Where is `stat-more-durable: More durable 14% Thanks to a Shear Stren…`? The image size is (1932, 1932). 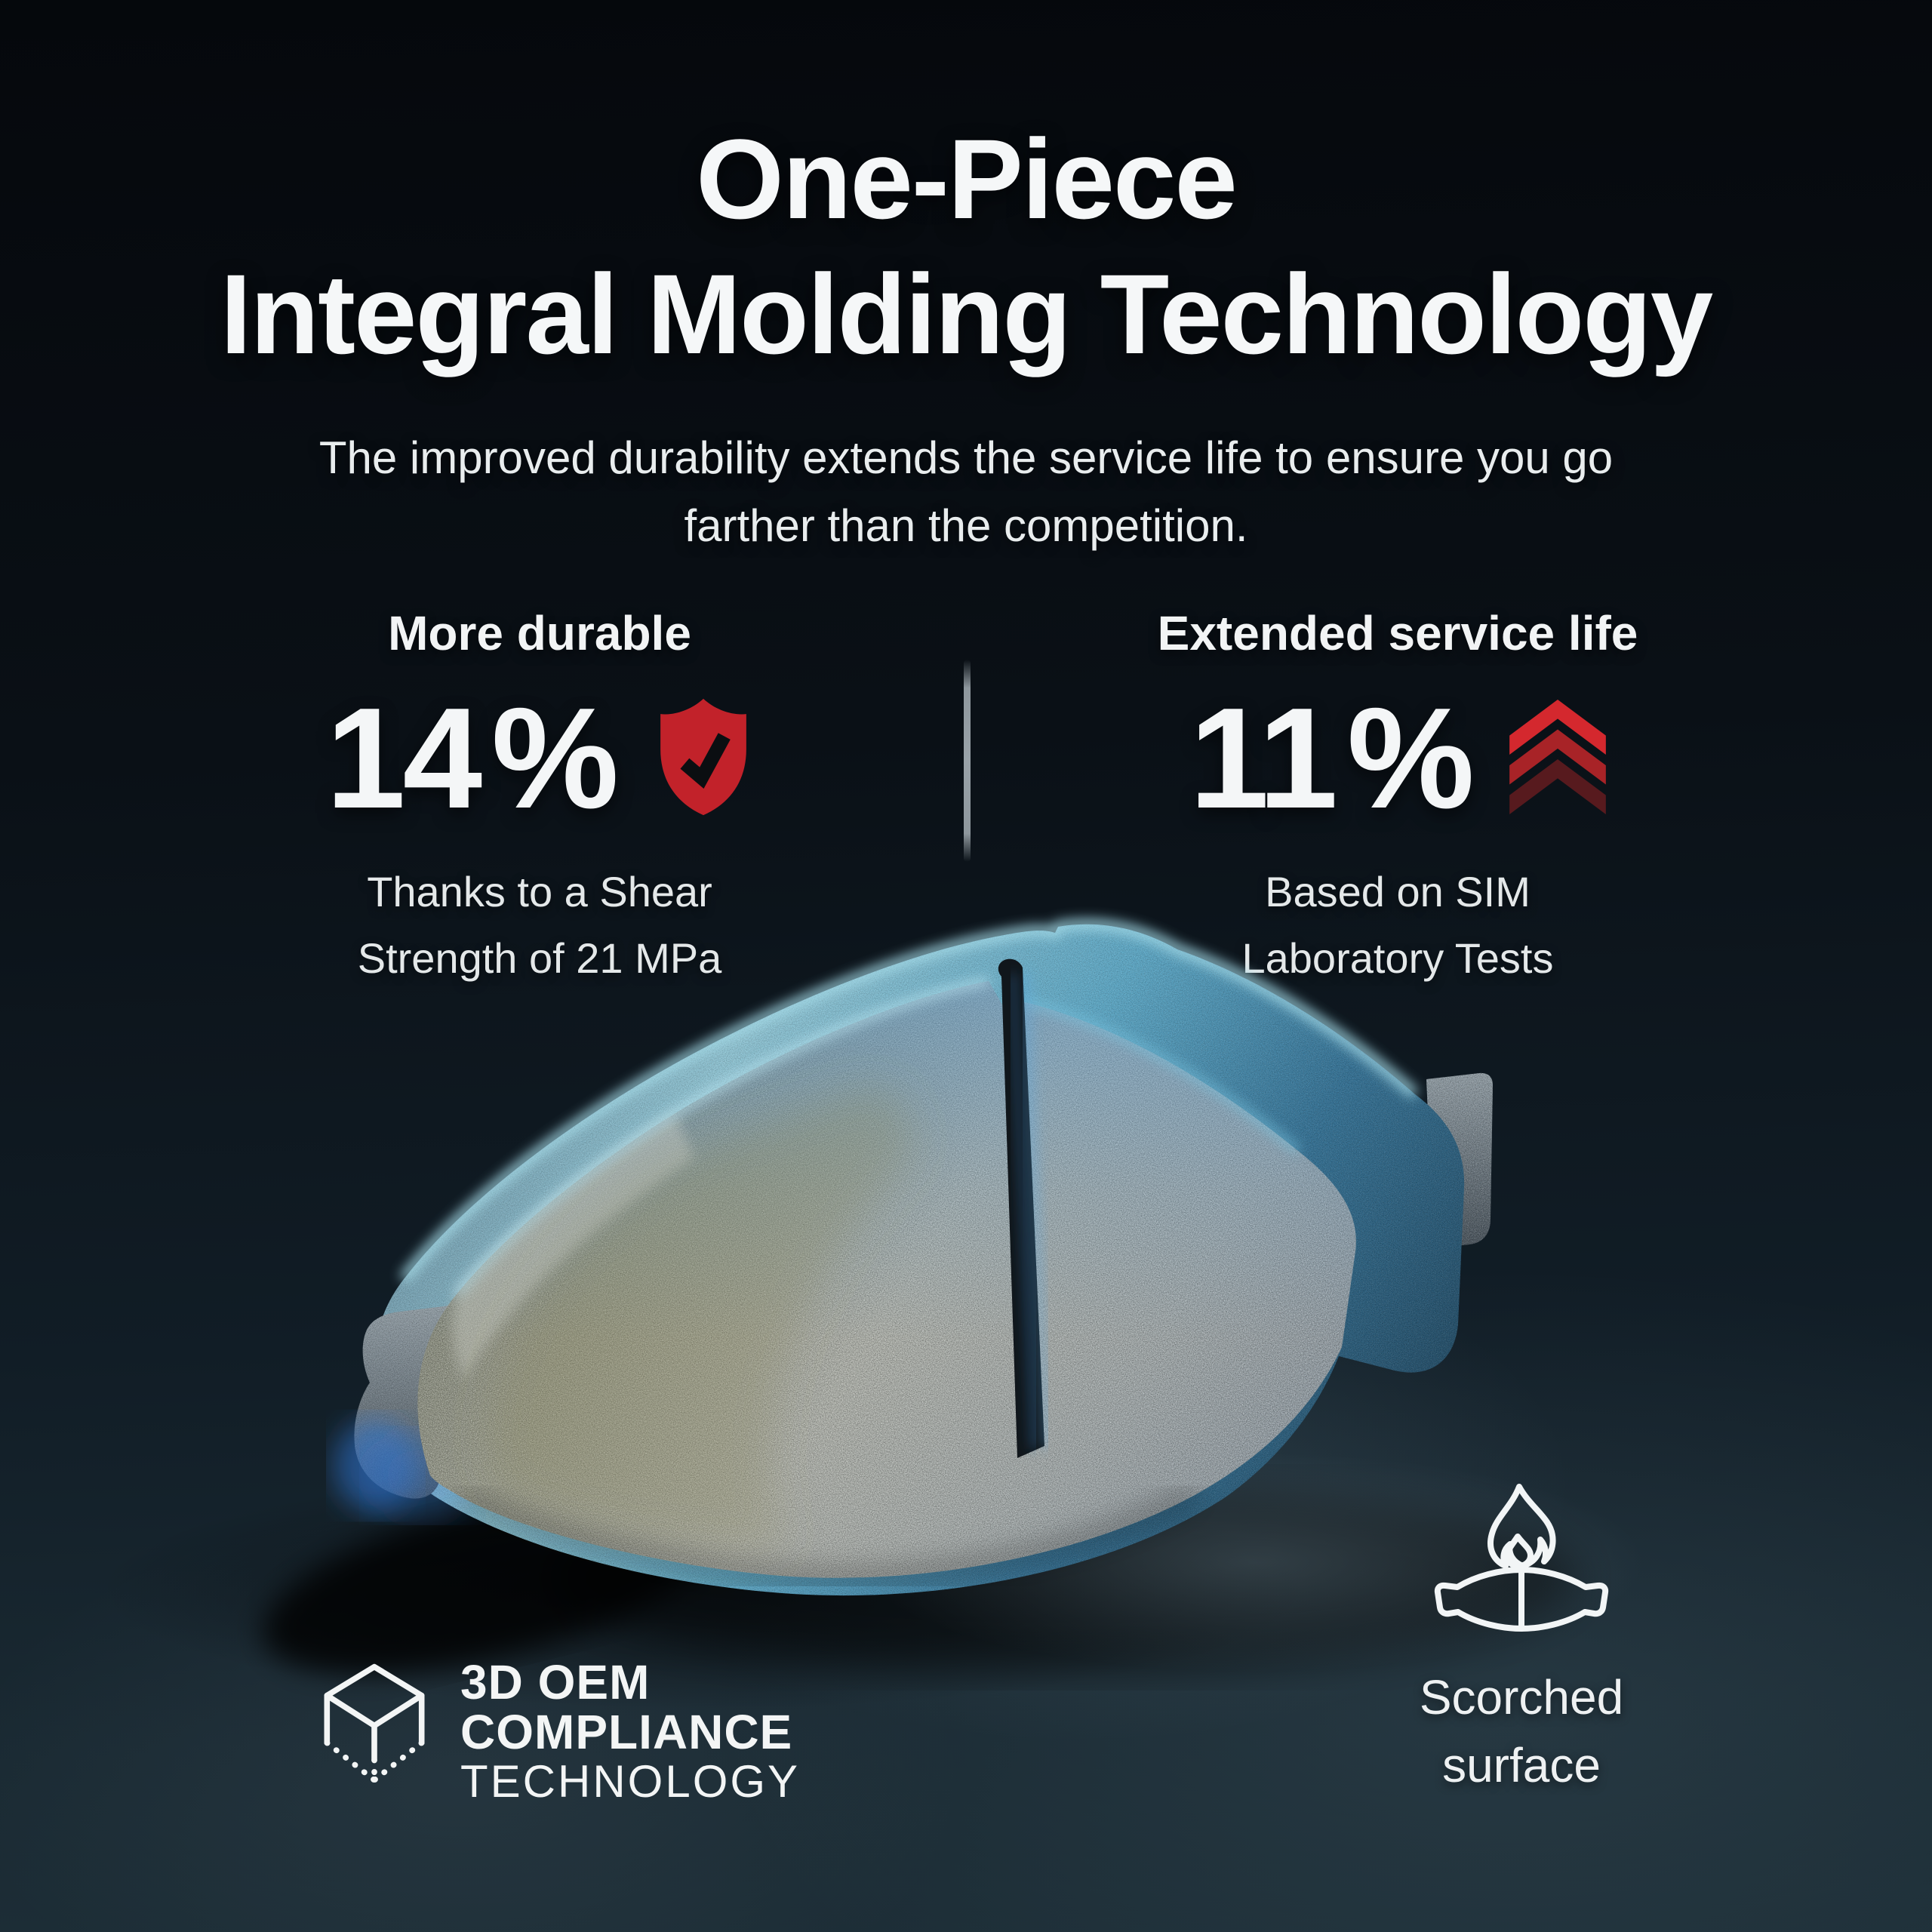
stat-more-durable: More durable 14% Thanks to a Shear Stren… is located at coordinates (539, 799).